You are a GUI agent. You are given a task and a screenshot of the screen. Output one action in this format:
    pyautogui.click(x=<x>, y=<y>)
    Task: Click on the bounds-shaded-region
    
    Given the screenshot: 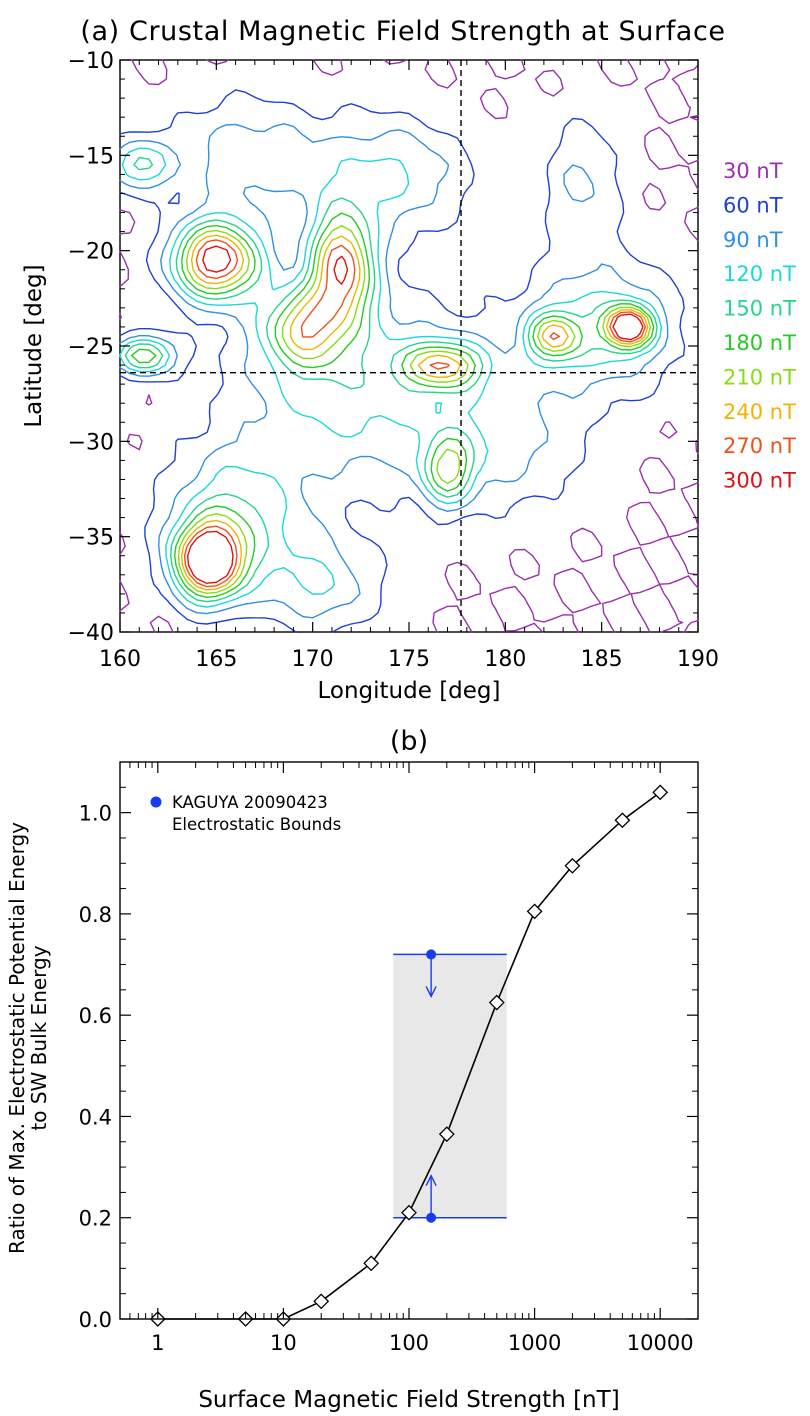 What is the action you would take?
    pyautogui.click(x=450, y=1086)
    